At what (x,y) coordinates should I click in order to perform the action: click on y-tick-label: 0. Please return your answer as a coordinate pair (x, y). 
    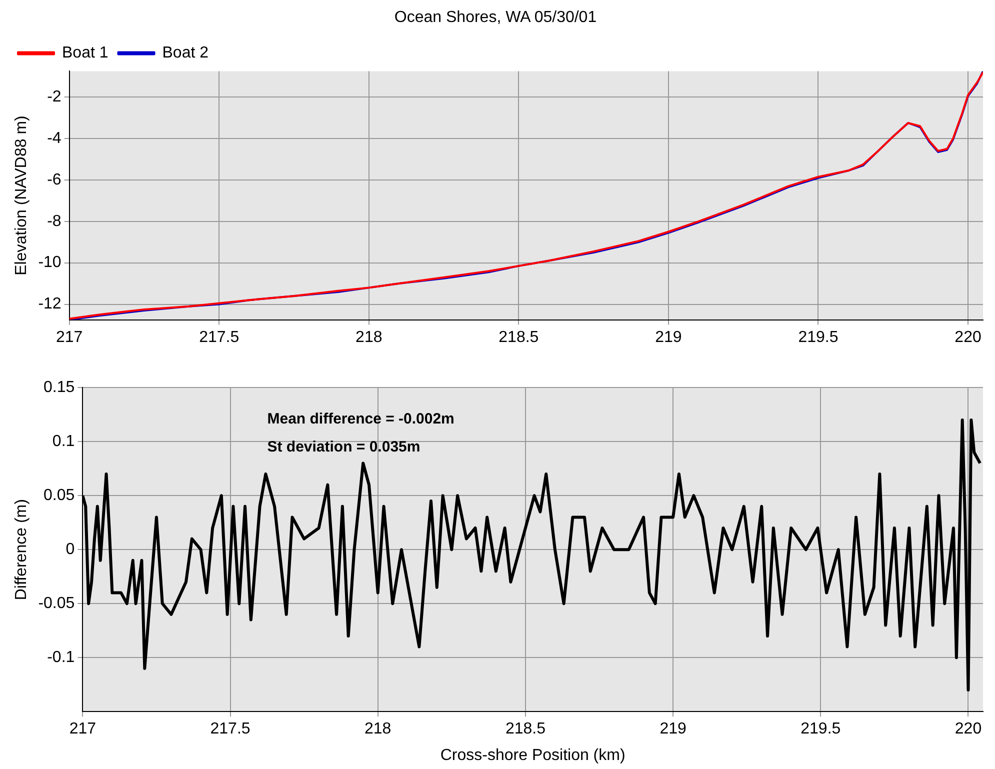
    Looking at the image, I should click on (70, 549).